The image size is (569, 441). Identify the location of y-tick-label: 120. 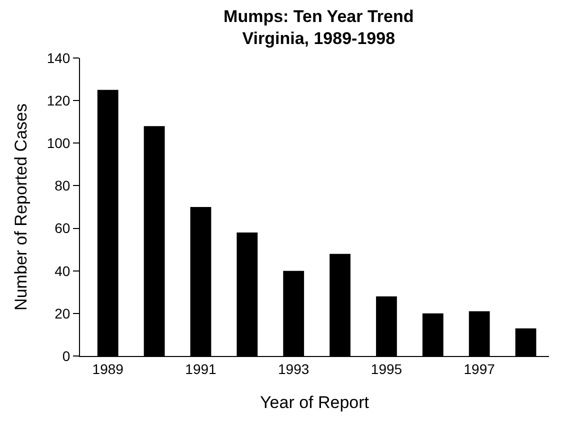
(58, 100).